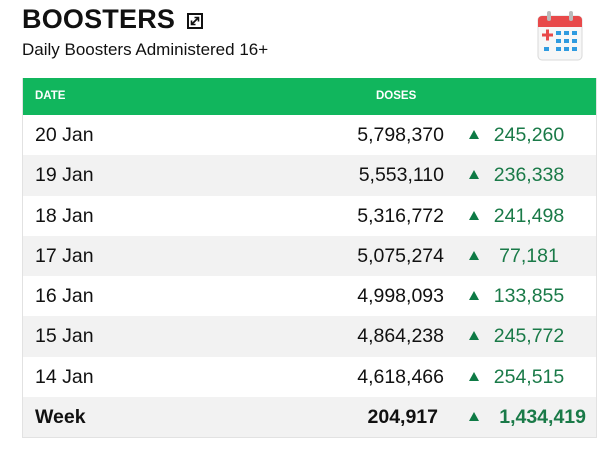 The width and height of the screenshot is (612, 456). I want to click on table-row: 20 Jan 5,798,370 245,260, so click(309, 135).